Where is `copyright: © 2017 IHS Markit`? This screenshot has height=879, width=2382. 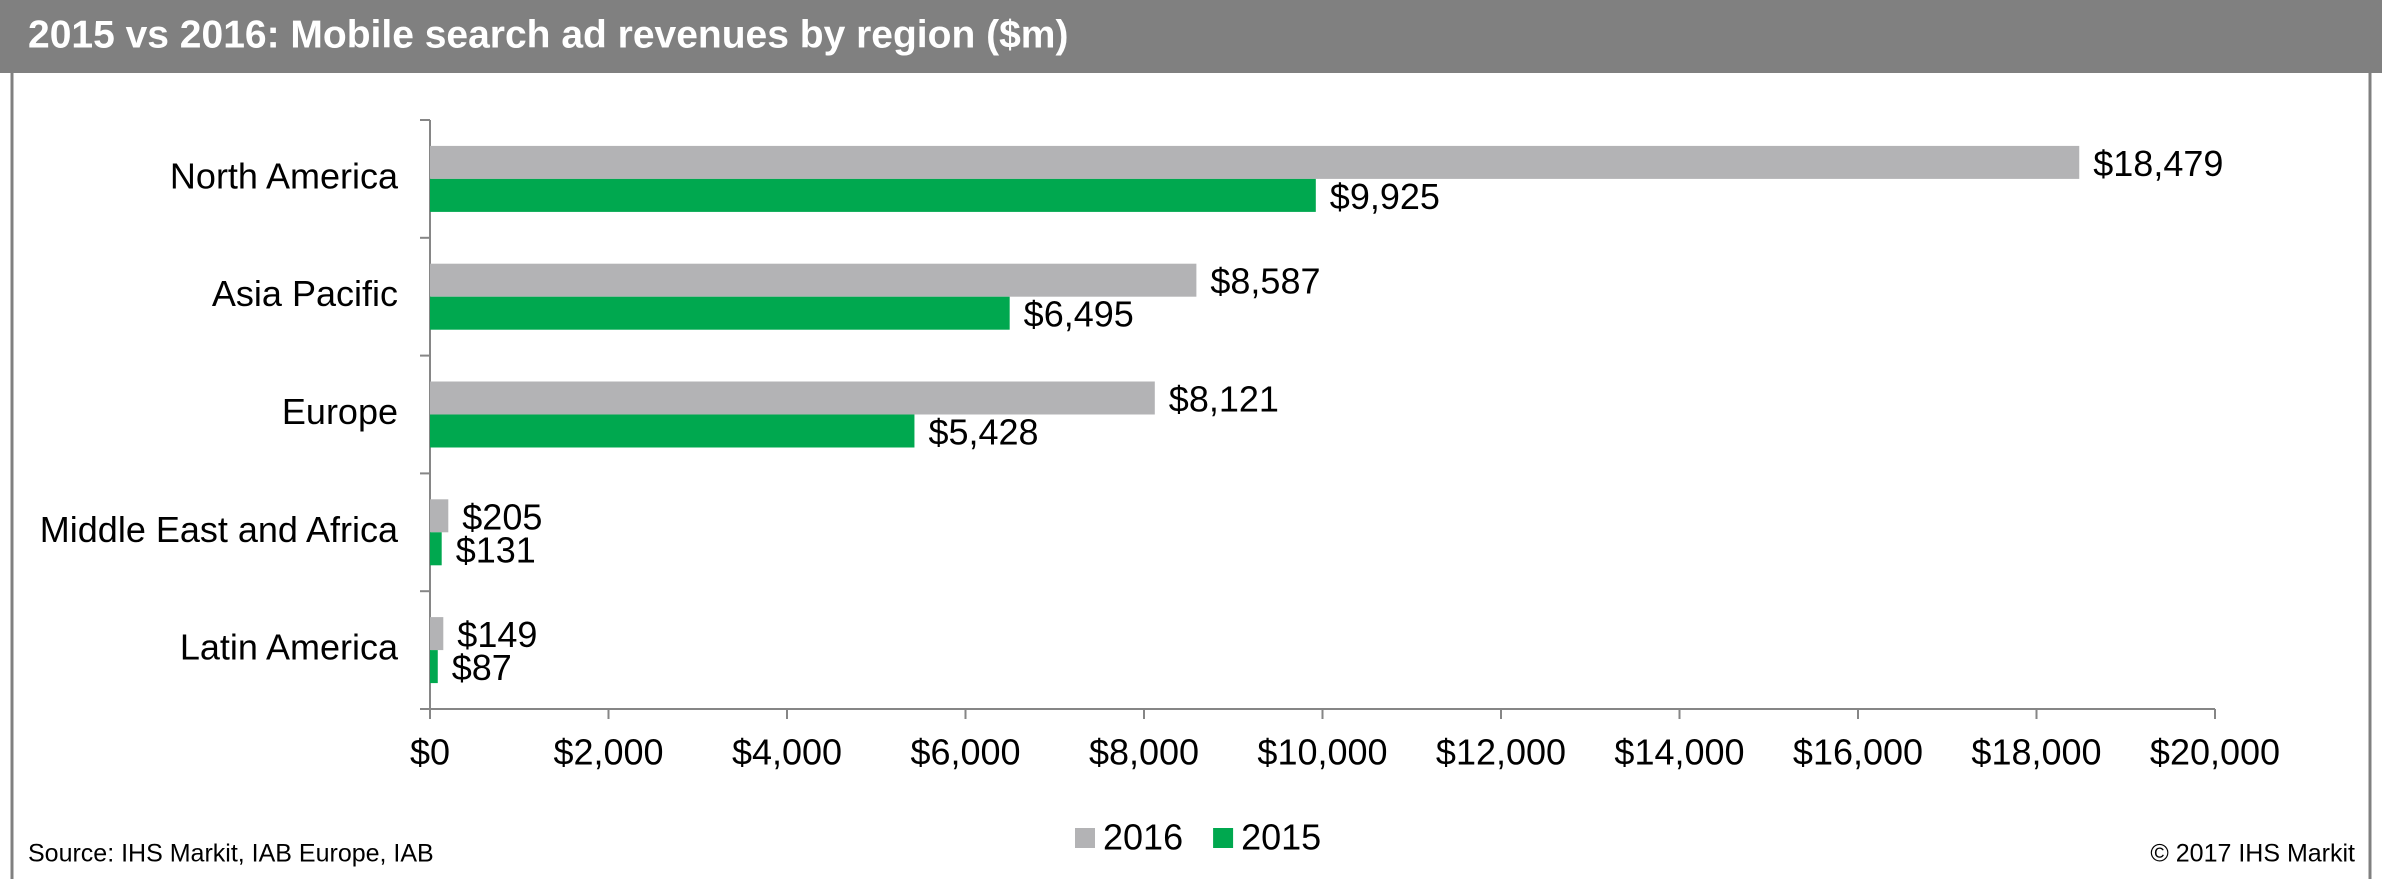 copyright: © 2017 IHS Markit is located at coordinates (2252, 854).